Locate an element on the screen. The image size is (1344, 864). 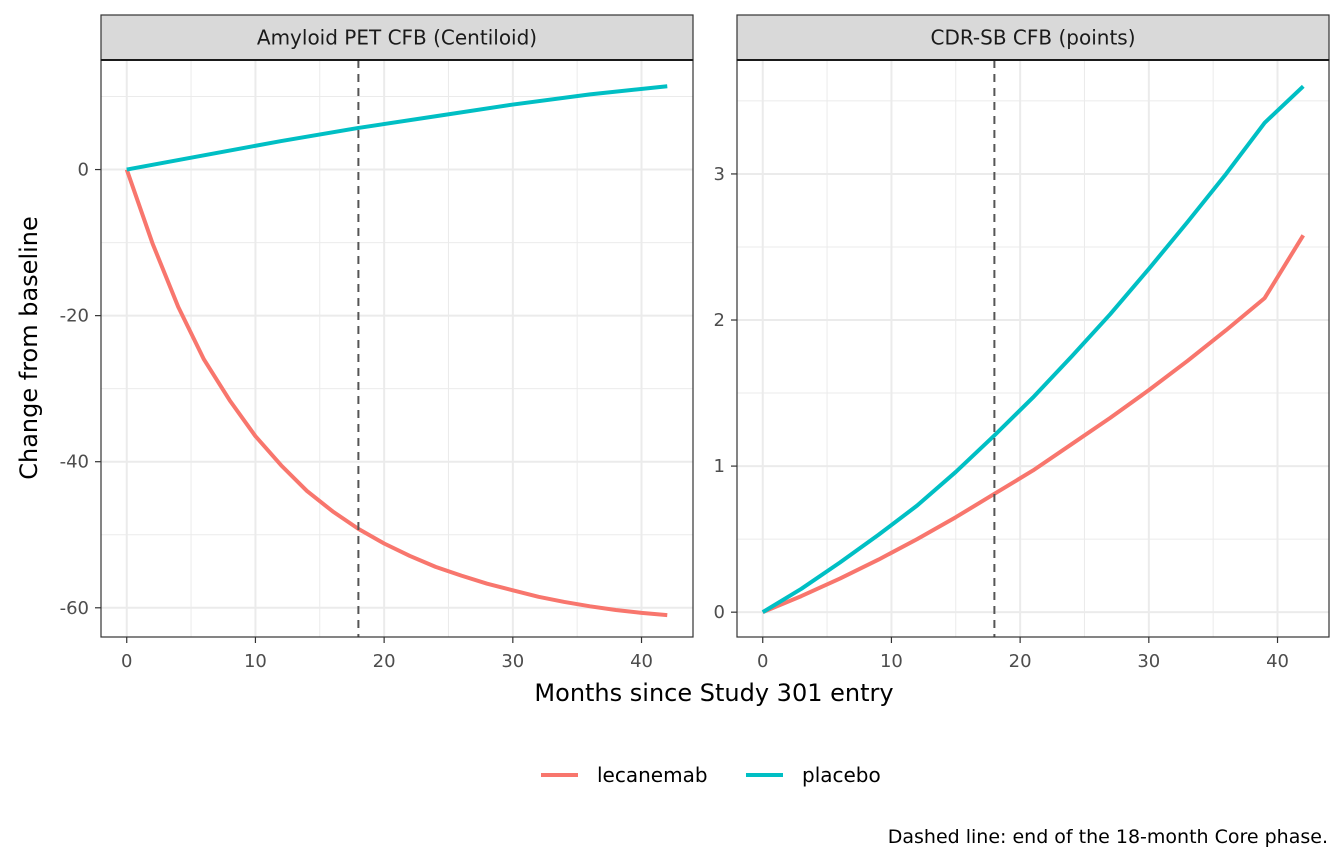
y-axis-title: Change from baseline is located at coordinates (29, 348).